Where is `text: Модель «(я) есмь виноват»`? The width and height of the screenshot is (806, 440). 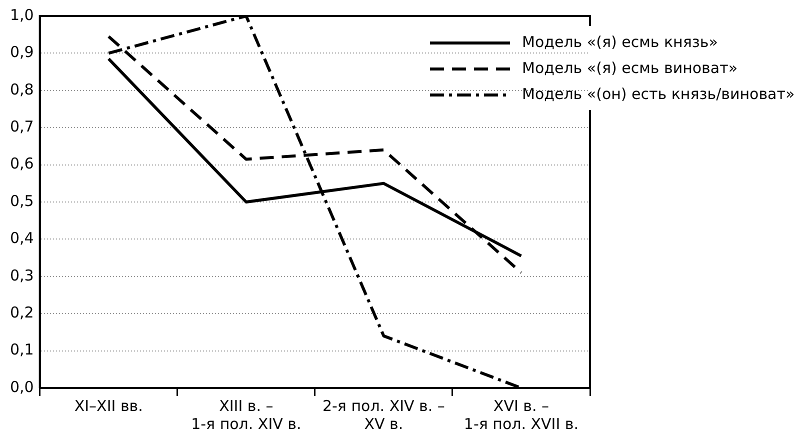
text: Модель «(я) есмь виноват» is located at coordinates (630, 67).